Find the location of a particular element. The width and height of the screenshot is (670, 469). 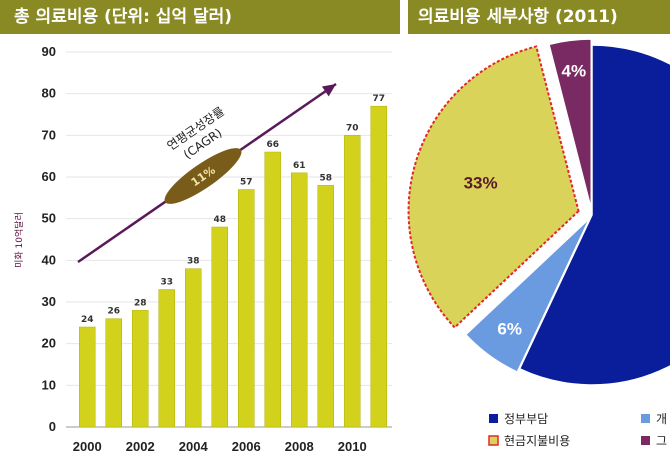

legend-label: 정부부담 is located at coordinates (526, 419).